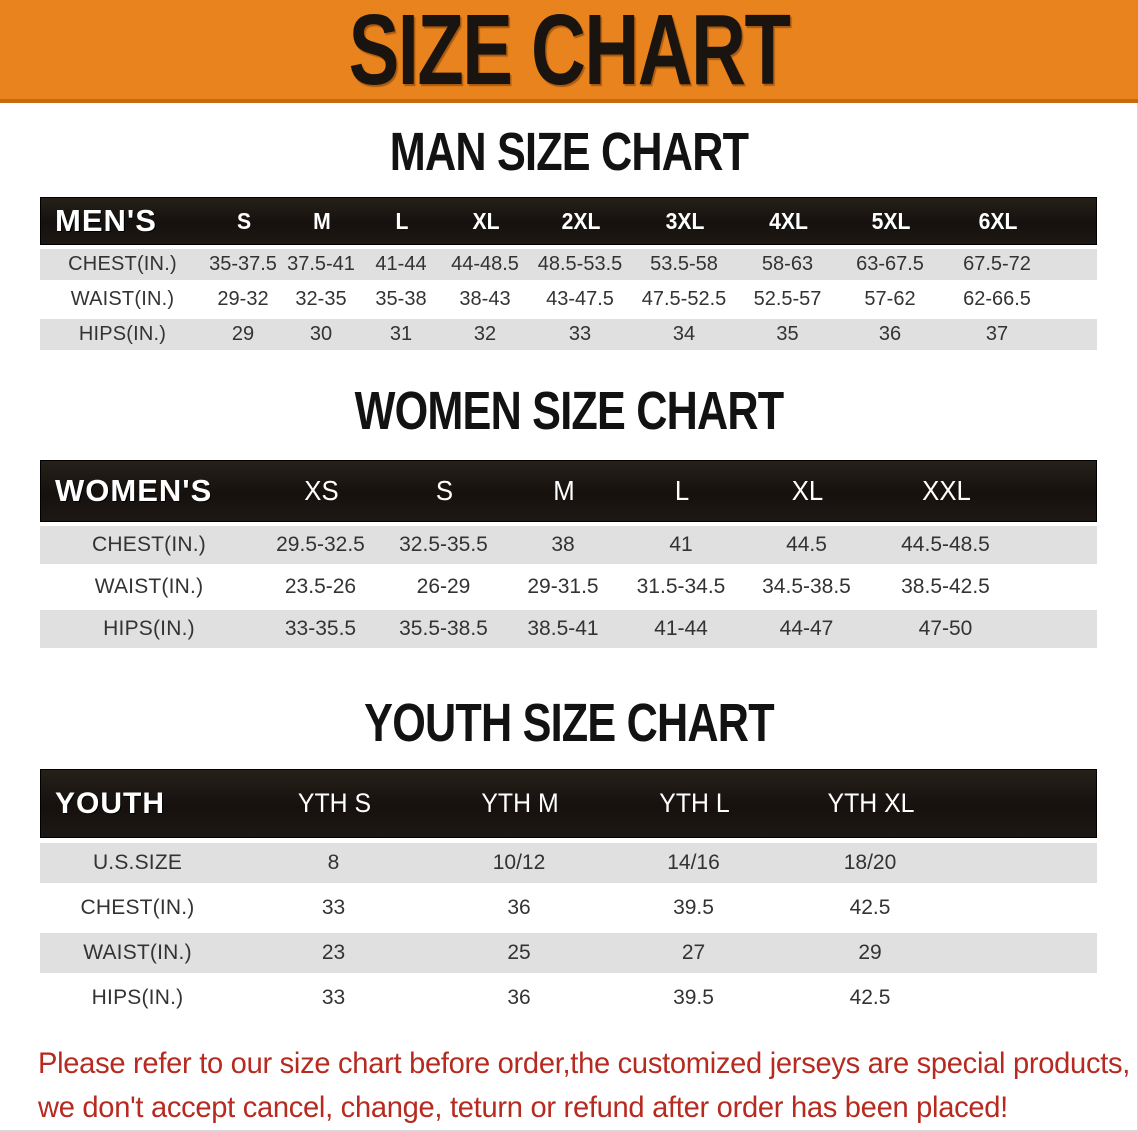 The width and height of the screenshot is (1138, 1132). I want to click on size-value-cell: 26-29, so click(443, 586).